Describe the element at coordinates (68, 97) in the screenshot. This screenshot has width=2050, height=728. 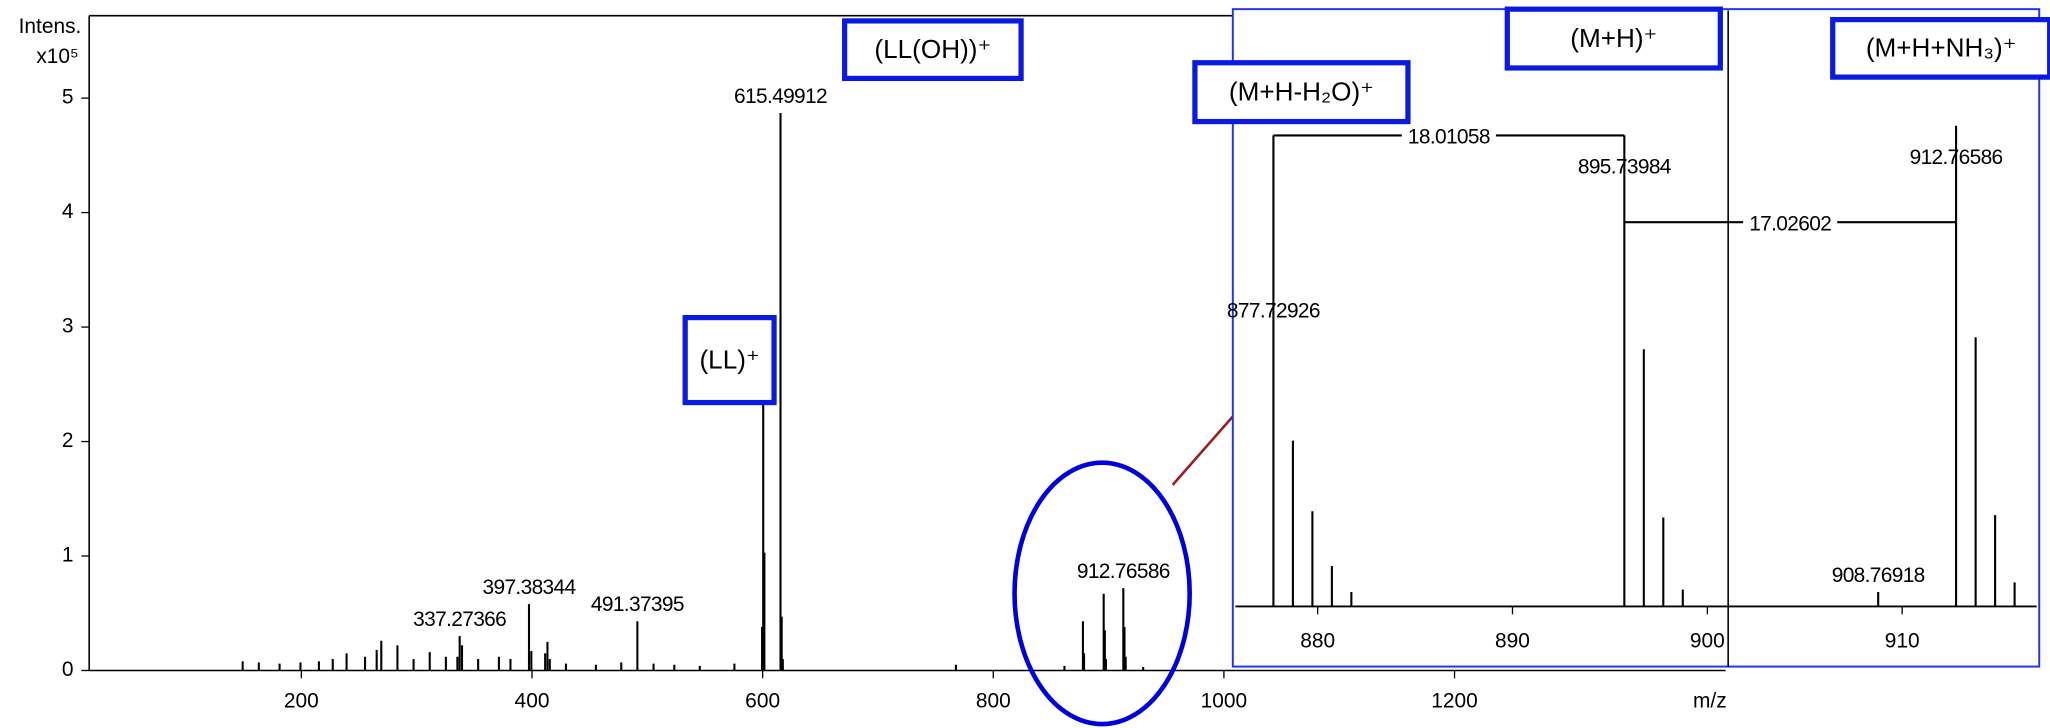
I see `y-tick-label: 5` at that location.